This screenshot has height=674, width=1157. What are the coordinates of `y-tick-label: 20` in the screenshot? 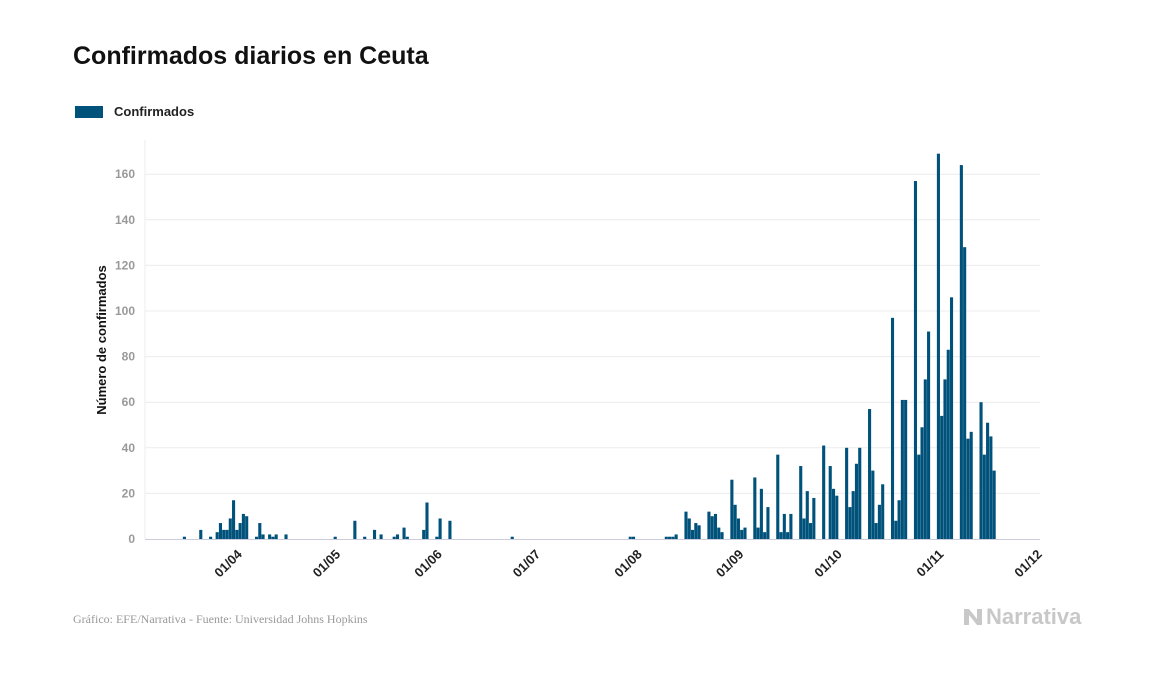 It's located at (129, 493).